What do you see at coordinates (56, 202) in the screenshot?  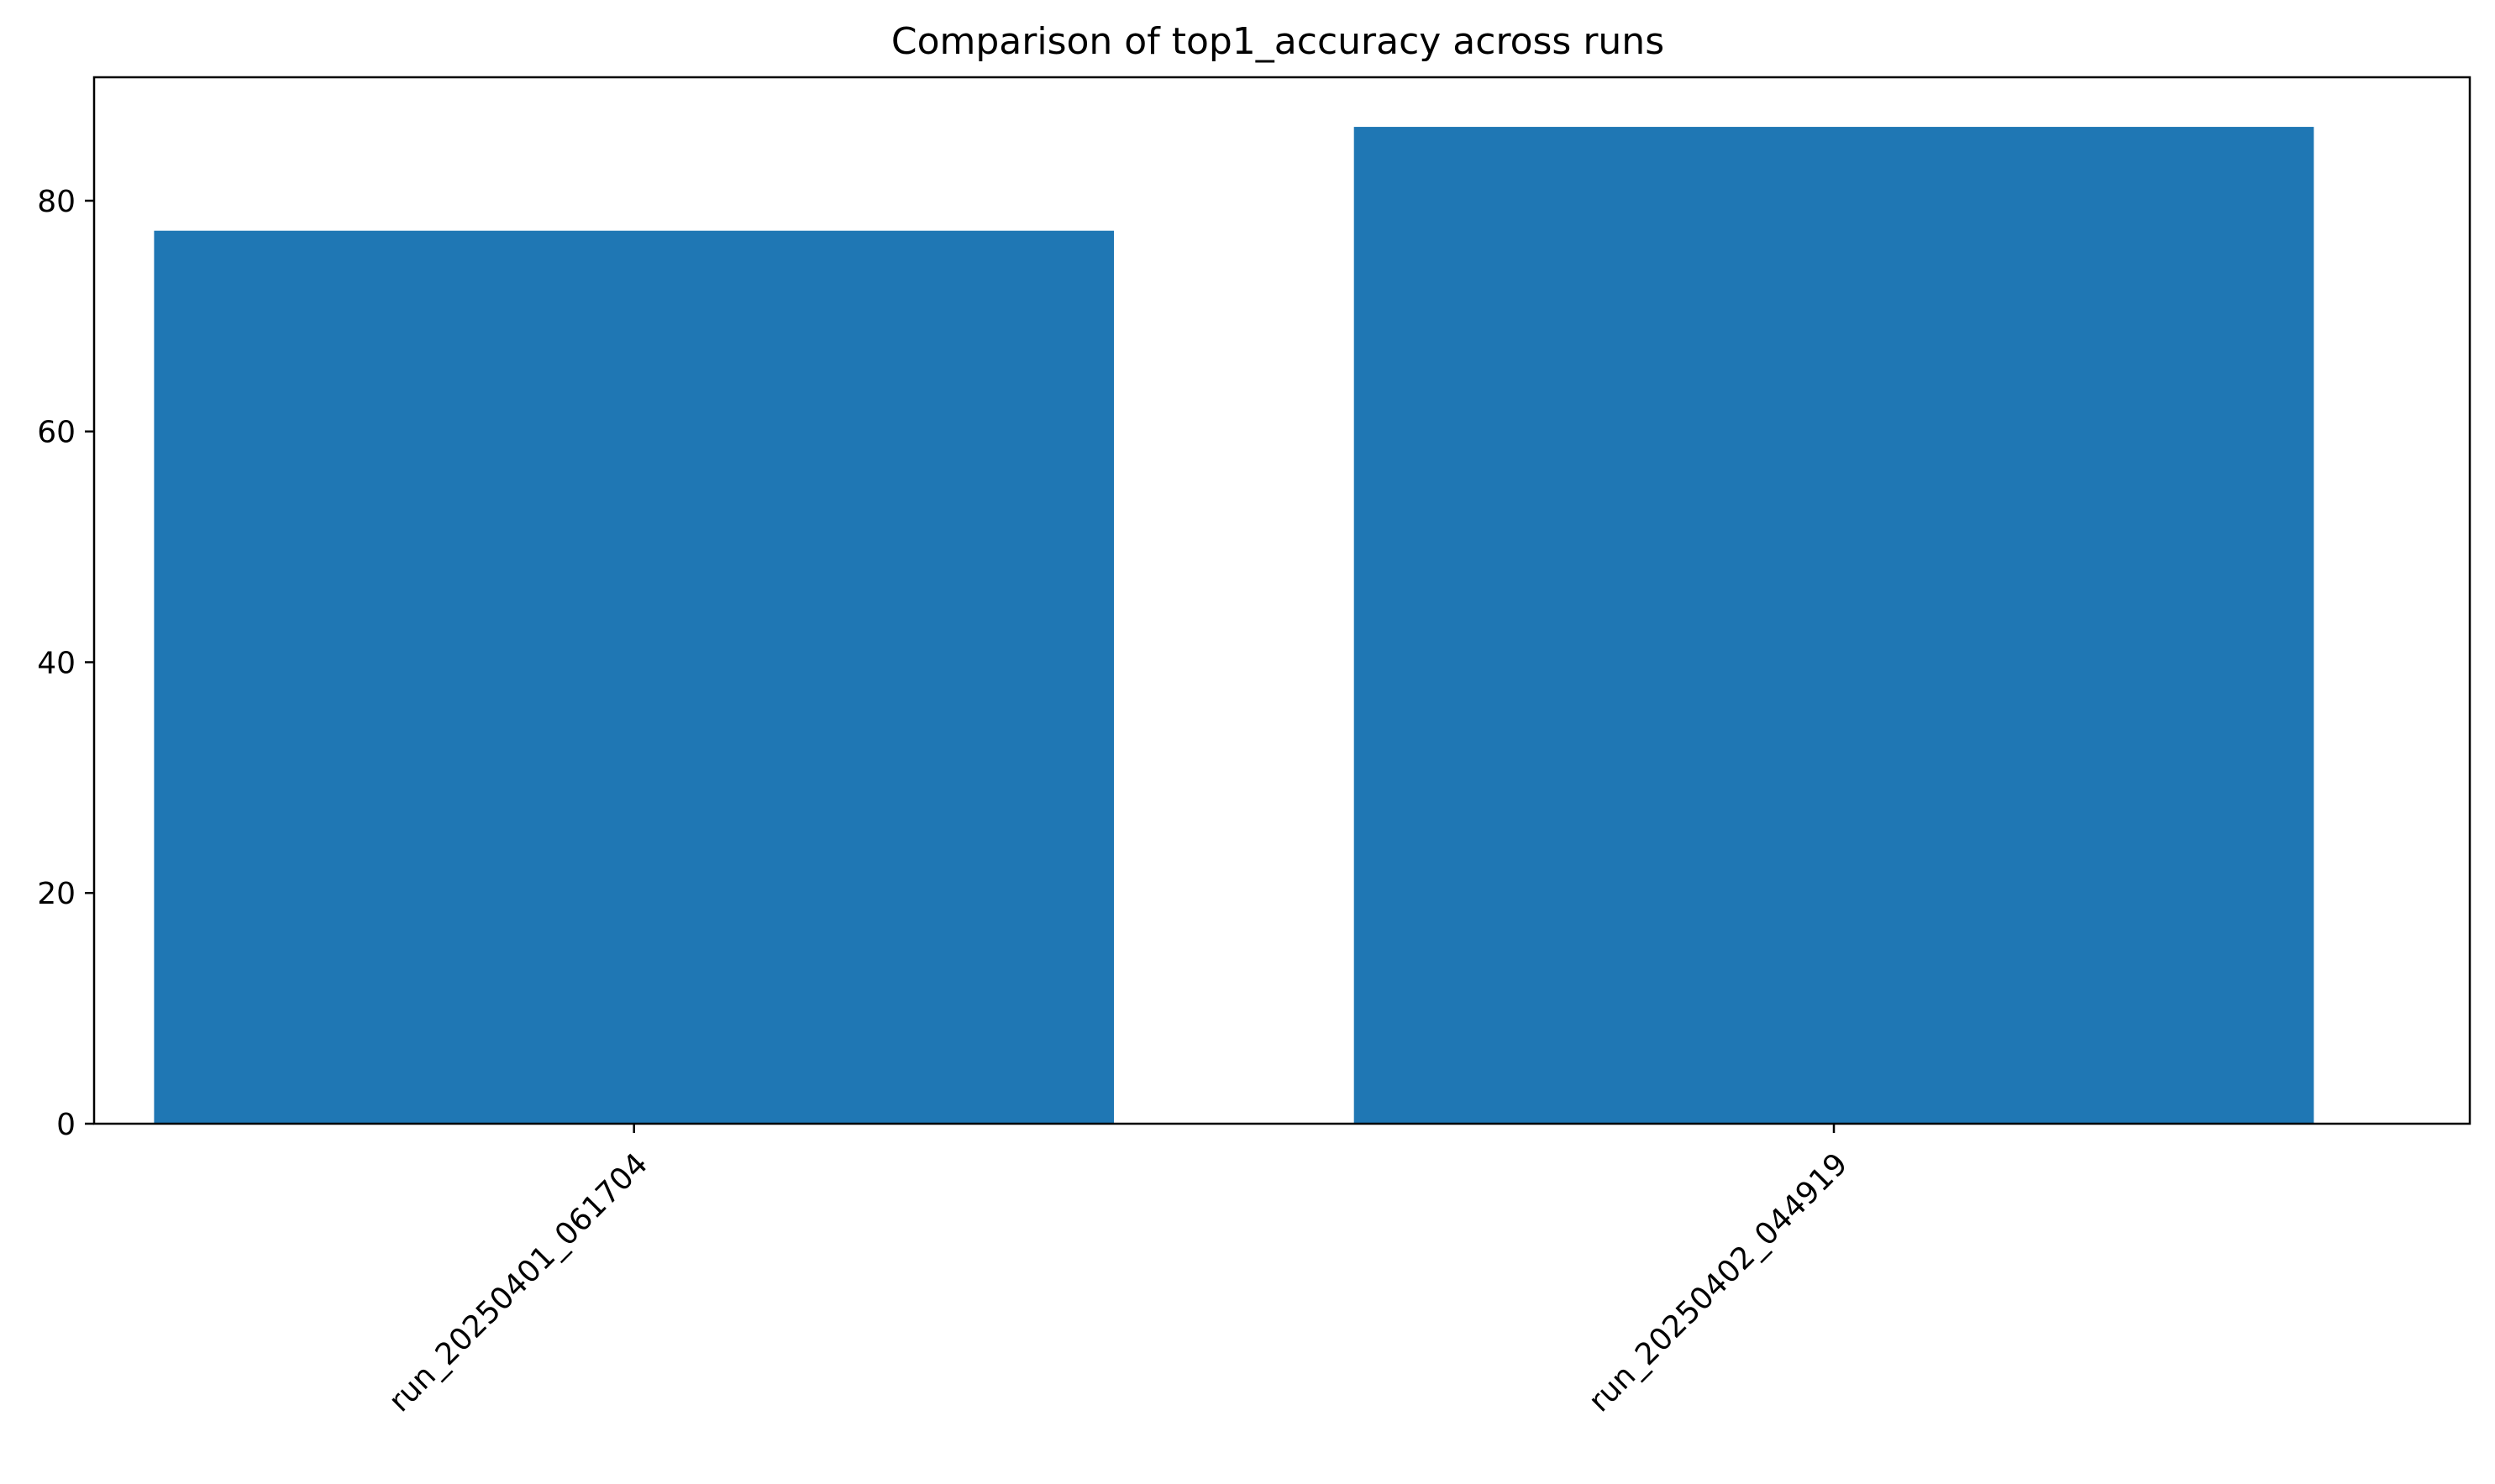 I see `y-tick-label: 80` at bounding box center [56, 202].